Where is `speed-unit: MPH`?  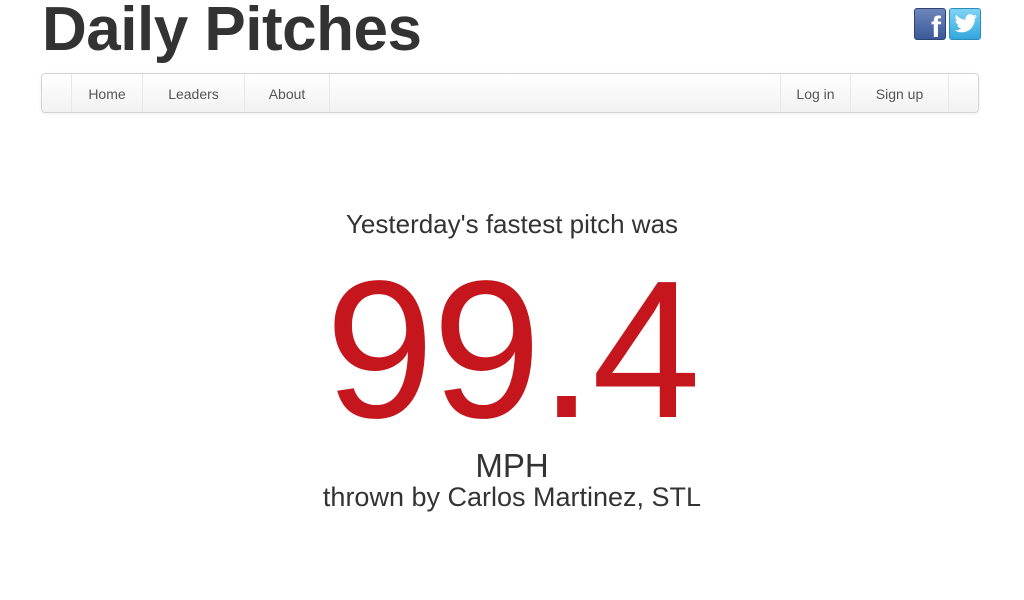 speed-unit: MPH is located at coordinates (512, 465).